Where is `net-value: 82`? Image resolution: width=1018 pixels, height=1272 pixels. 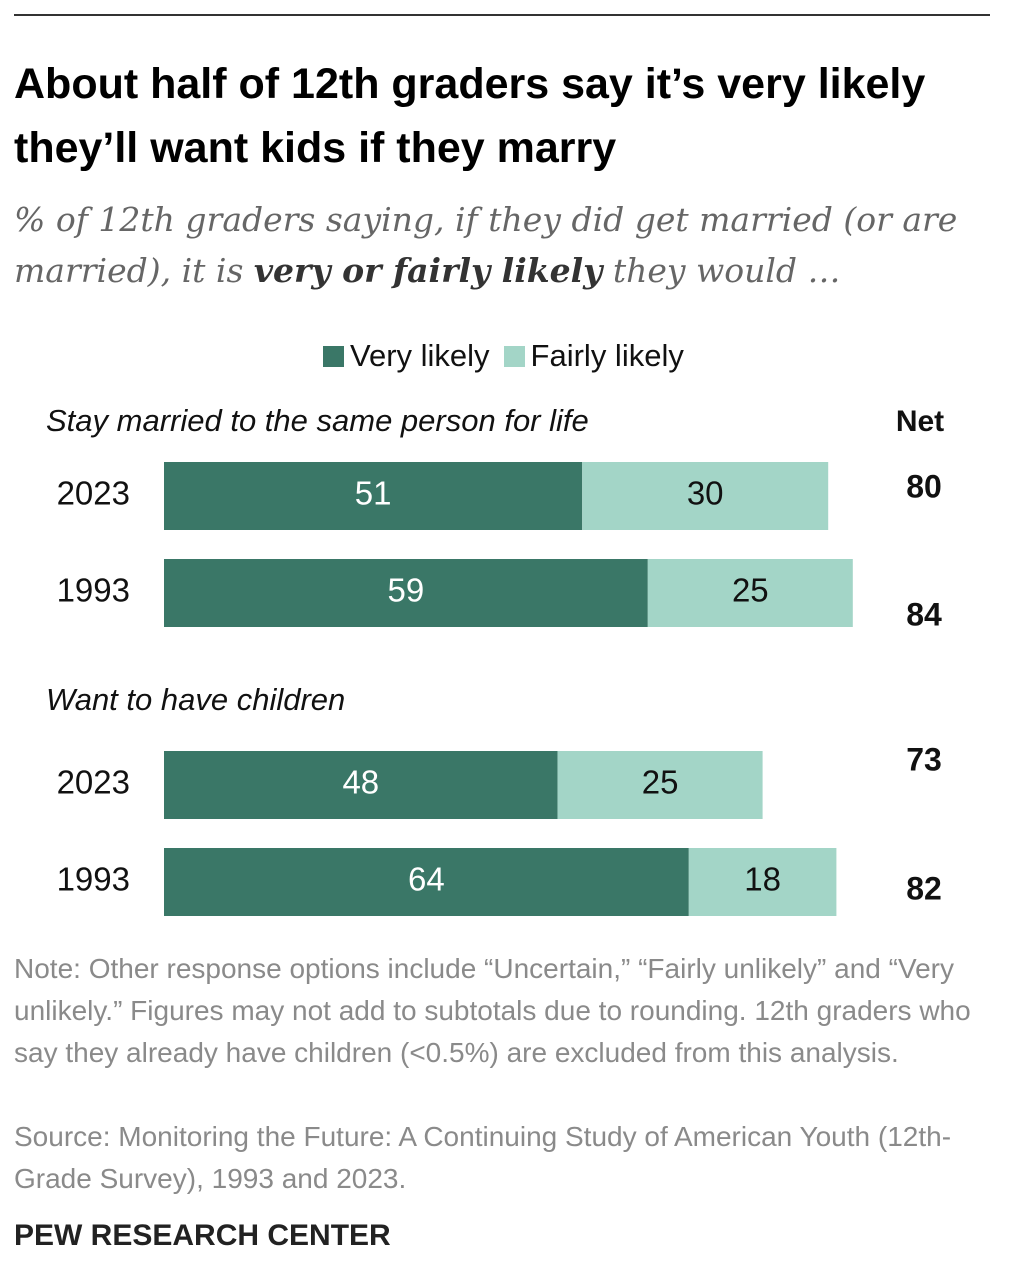 net-value: 82 is located at coordinates (924, 888).